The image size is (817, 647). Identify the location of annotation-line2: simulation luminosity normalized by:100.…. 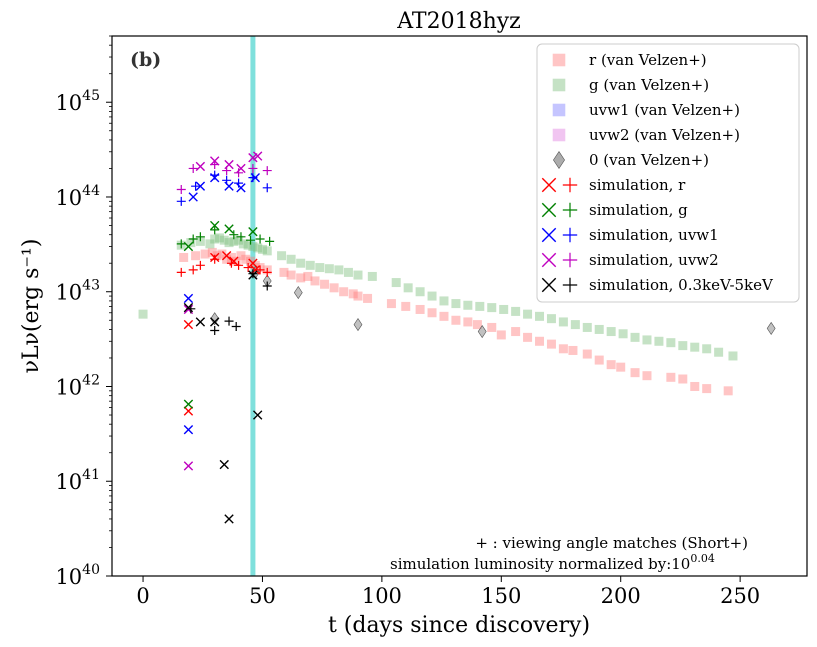
(552, 562).